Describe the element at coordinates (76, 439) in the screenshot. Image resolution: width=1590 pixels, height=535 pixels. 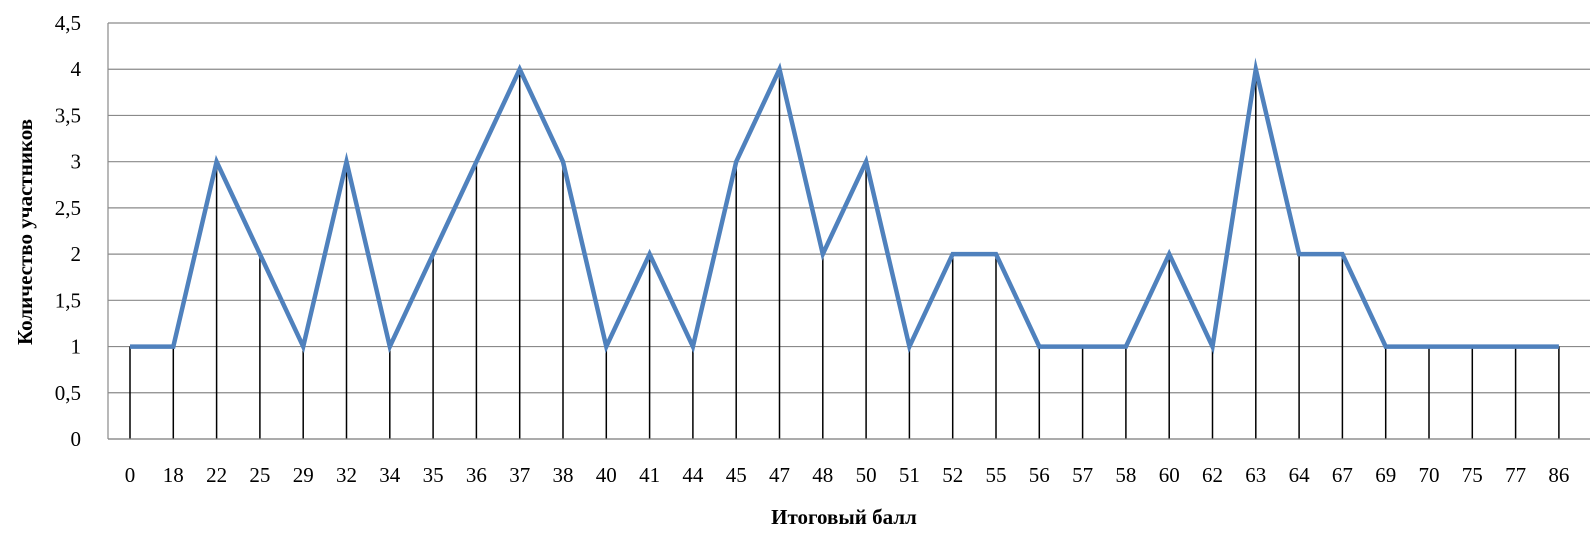
I see `y-tick-label: 0` at that location.